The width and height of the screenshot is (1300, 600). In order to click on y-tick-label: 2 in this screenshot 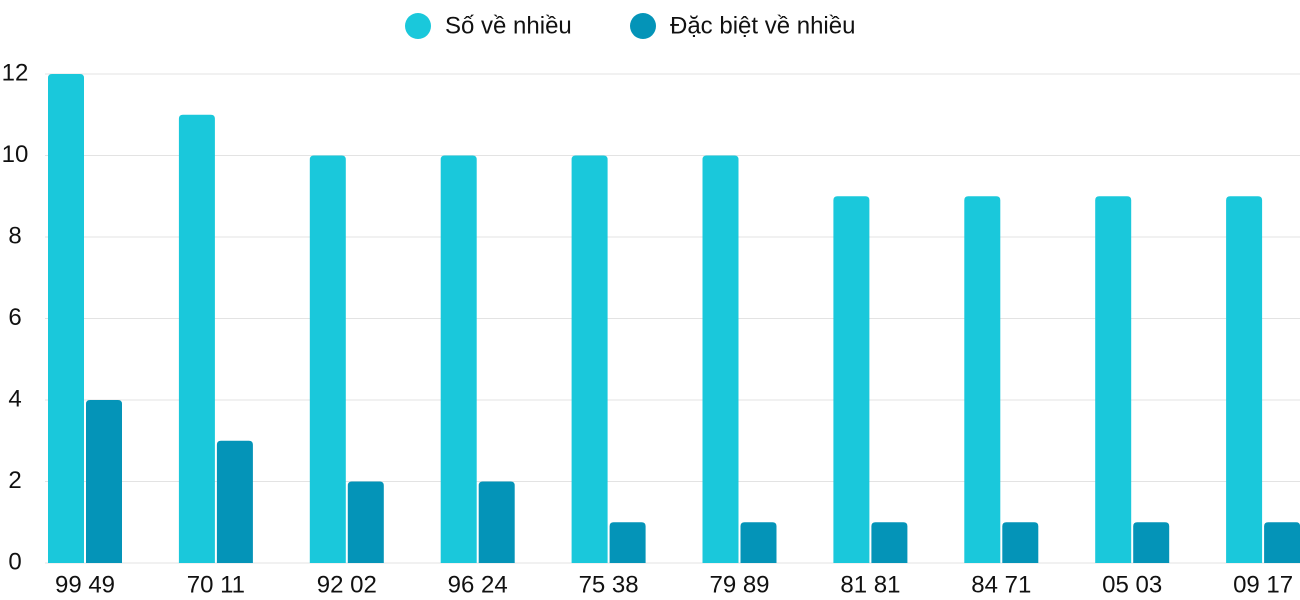, I will do `click(14, 480)`.